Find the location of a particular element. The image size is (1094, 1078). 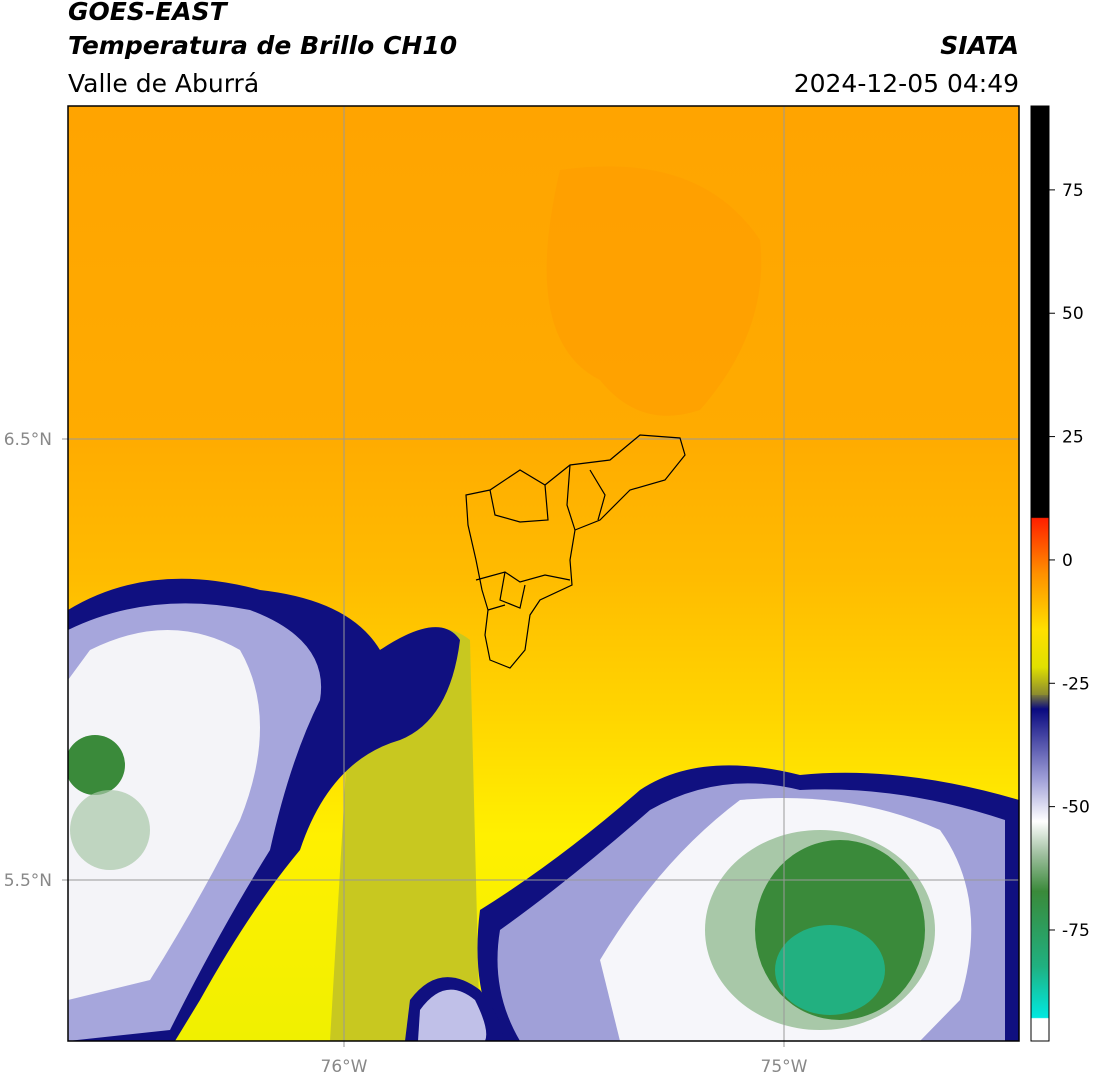

valle-de-aburra-outline is located at coordinates (575, 551).